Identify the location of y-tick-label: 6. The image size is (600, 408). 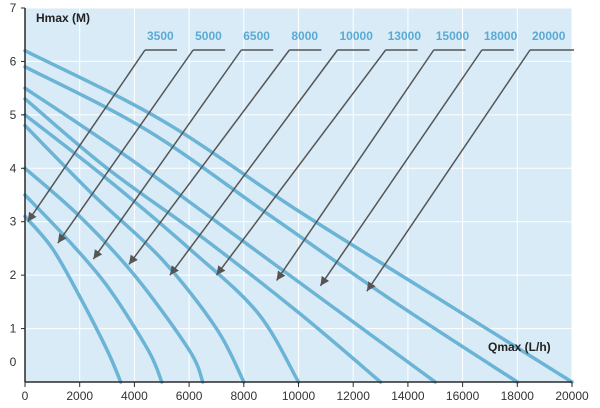
(13, 61).